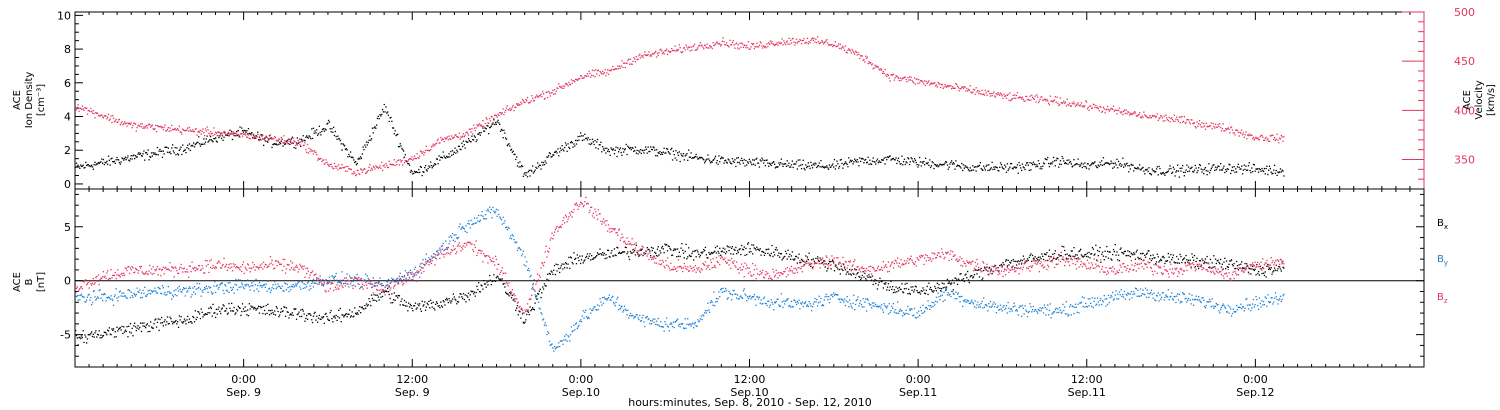  What do you see at coordinates (29, 100) in the screenshot?
I see `top-ylabel-line2: Ion Density` at bounding box center [29, 100].